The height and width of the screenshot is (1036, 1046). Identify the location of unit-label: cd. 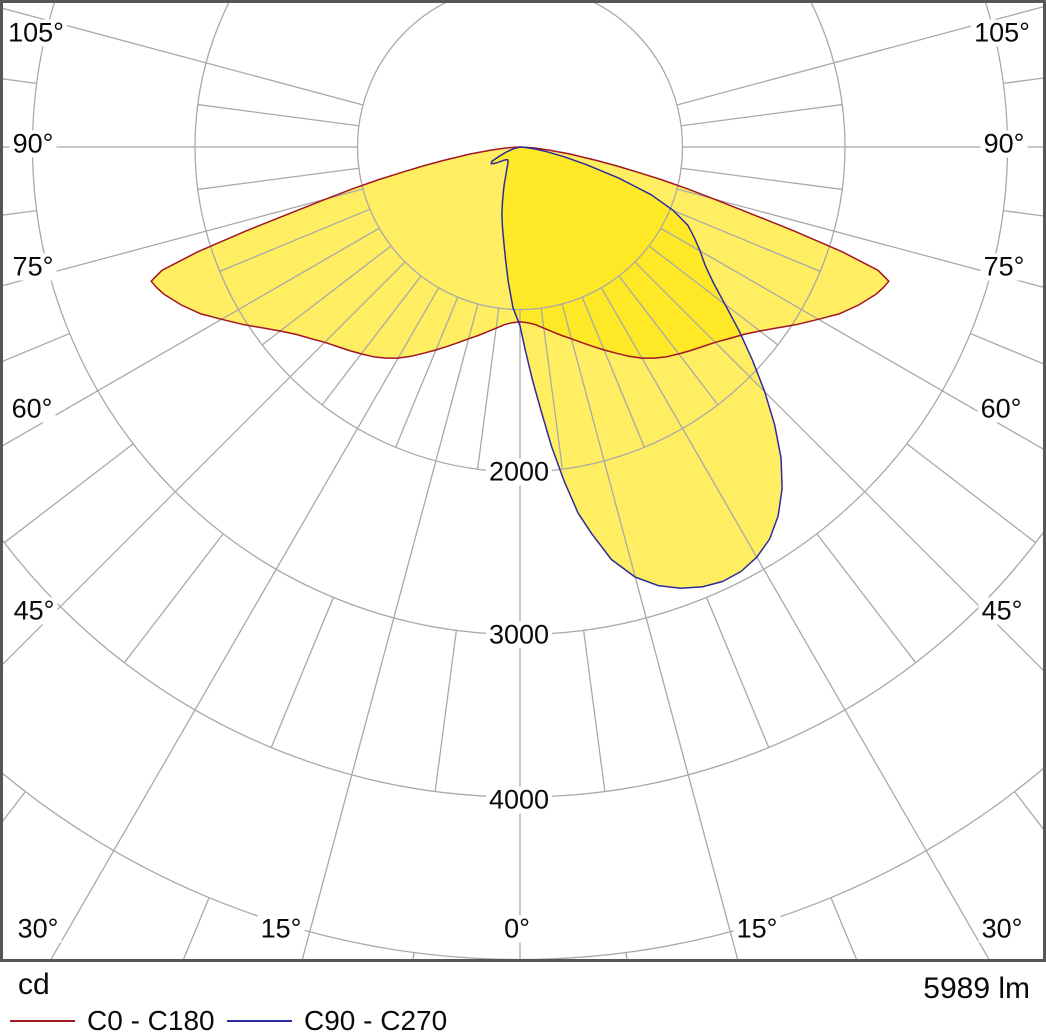
(34, 984).